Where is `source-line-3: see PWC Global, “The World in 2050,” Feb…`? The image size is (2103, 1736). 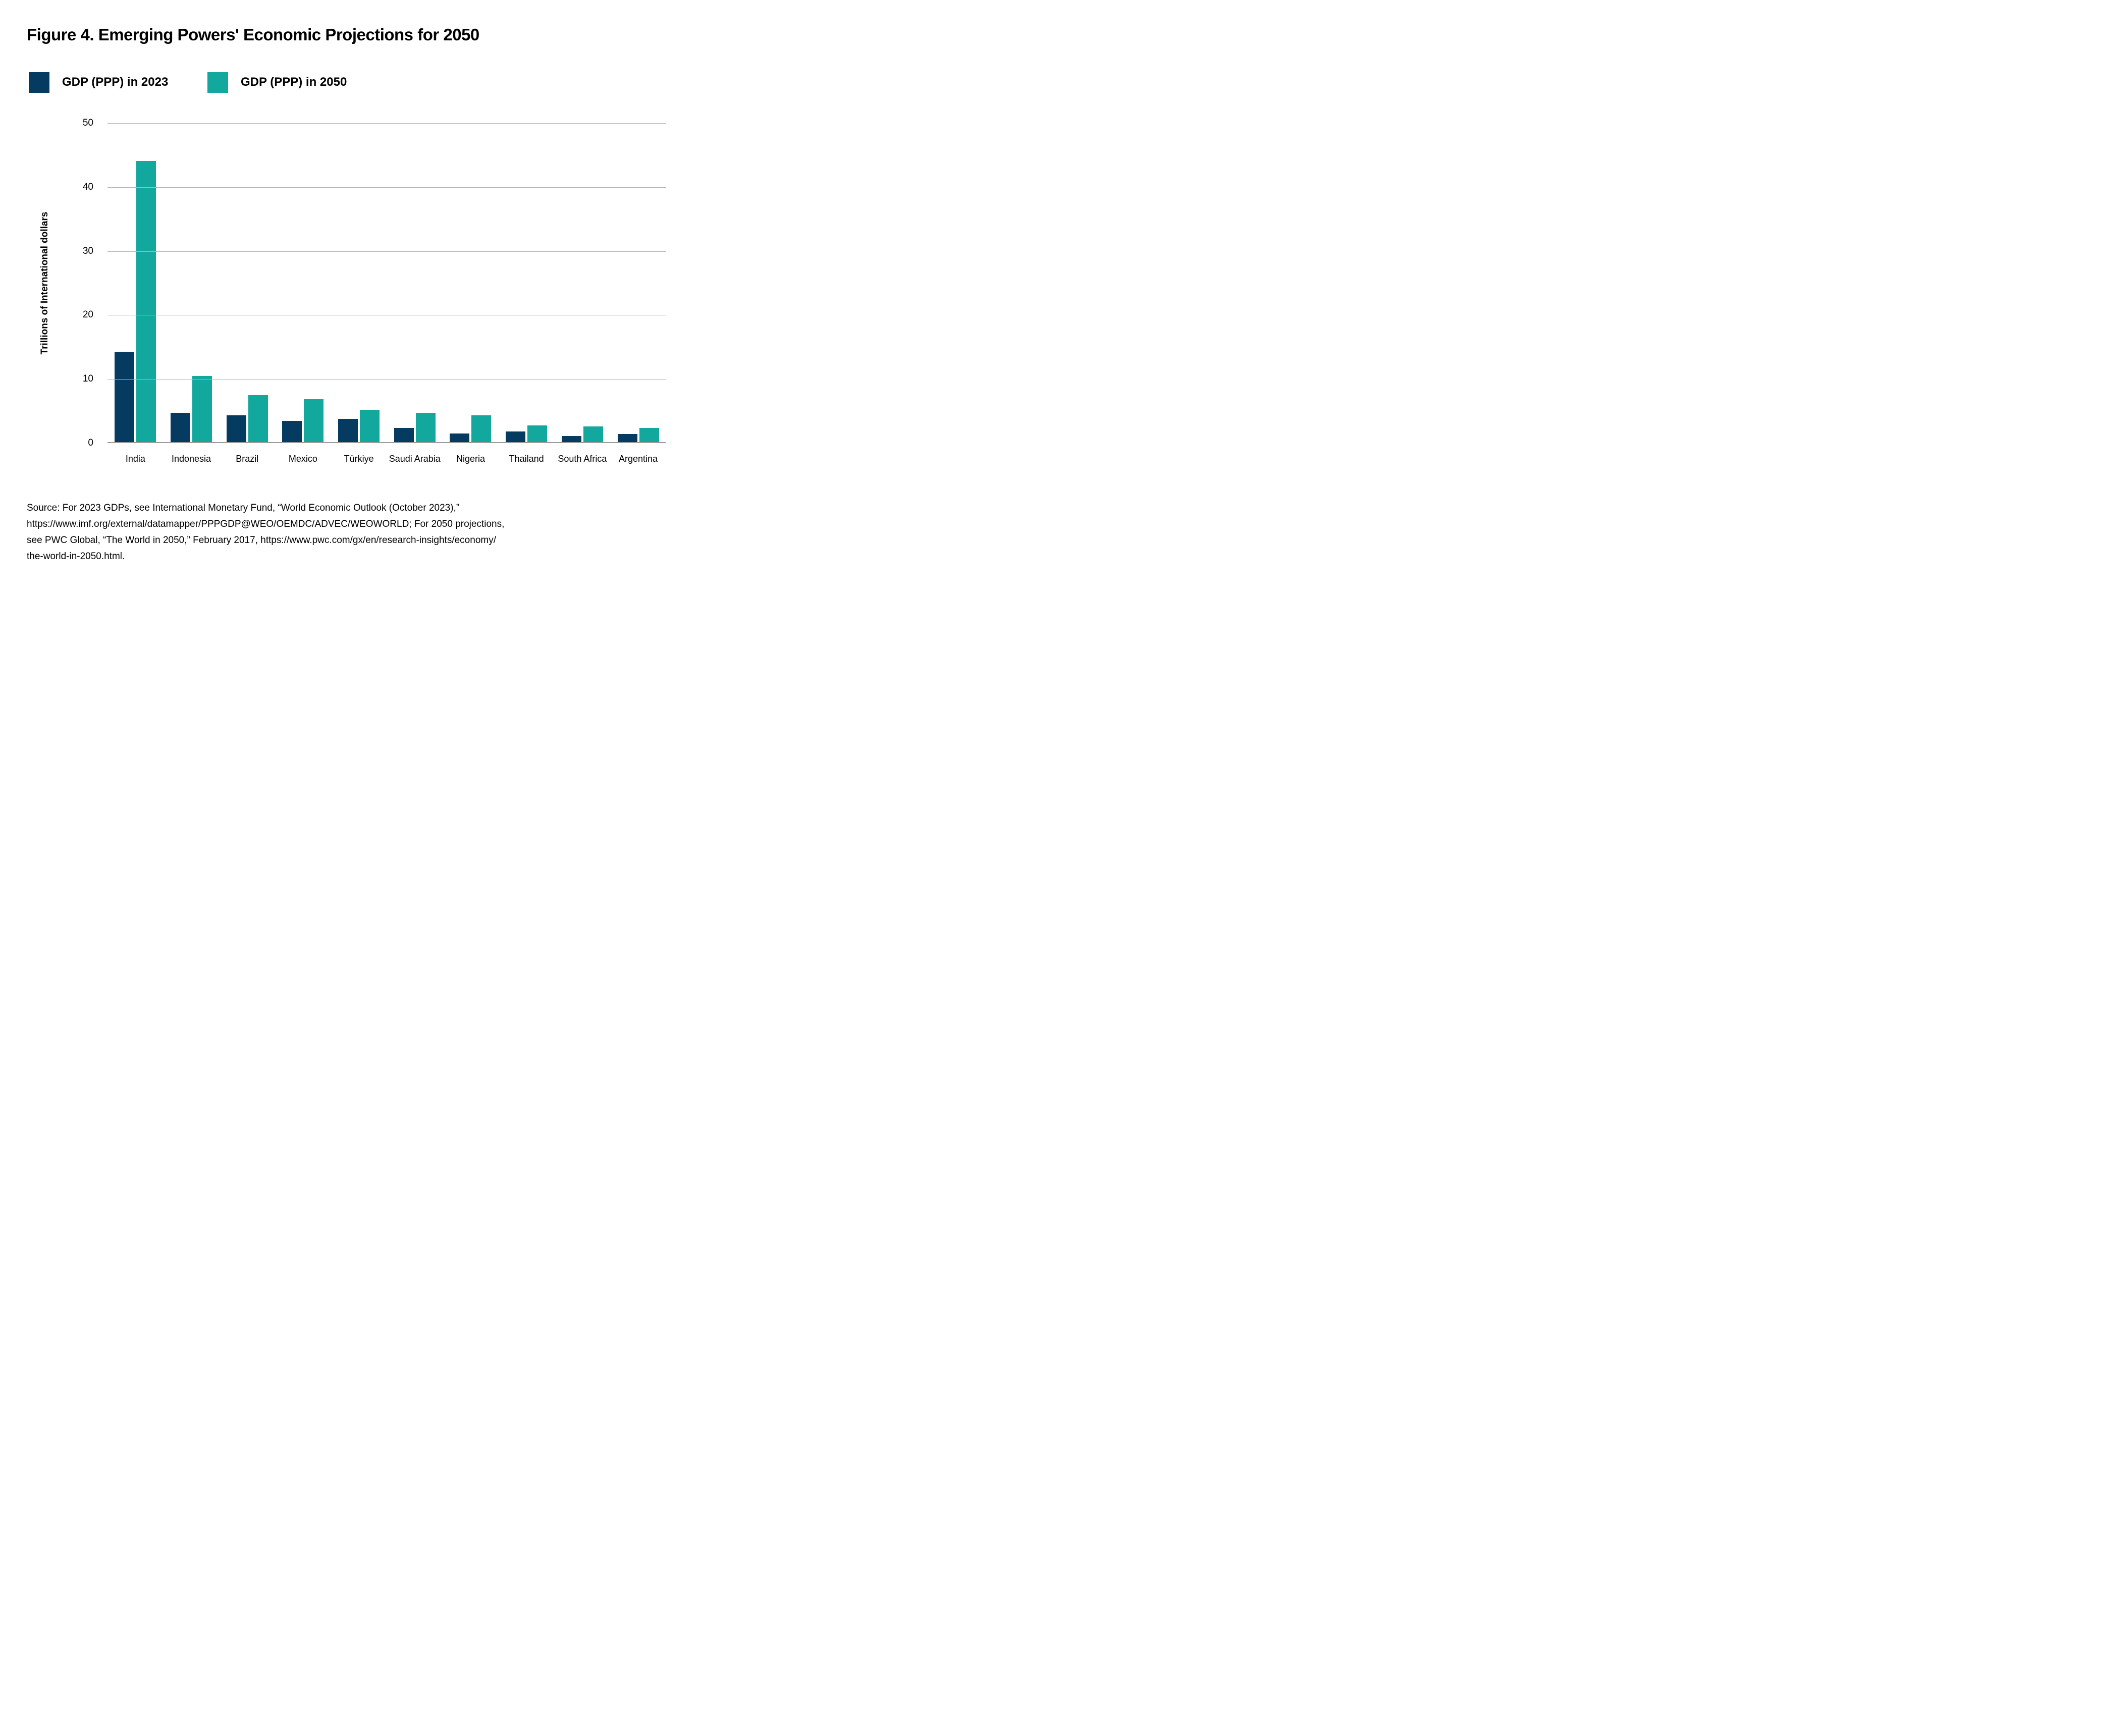 source-line-3: see PWC Global, “The World in 2050,” Feb… is located at coordinates (261, 540).